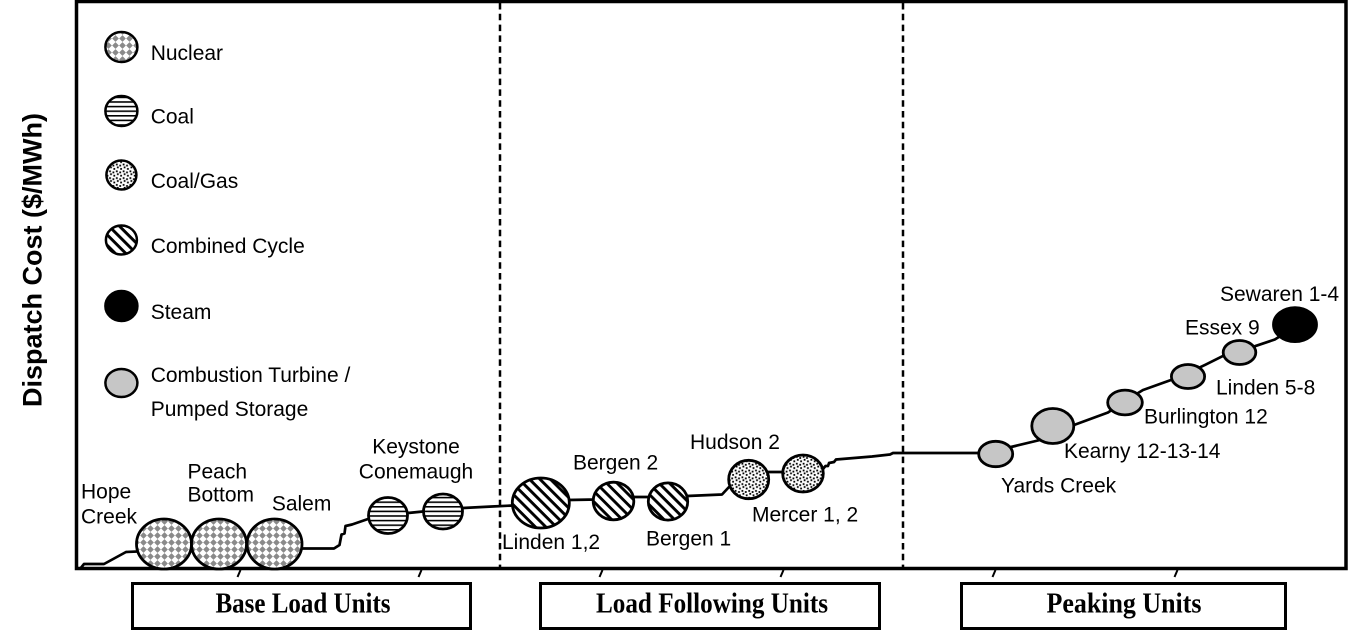 This screenshot has width=1352, height=635. Describe the element at coordinates (106, 492) in the screenshot. I see `svg-text: Hope` at that location.